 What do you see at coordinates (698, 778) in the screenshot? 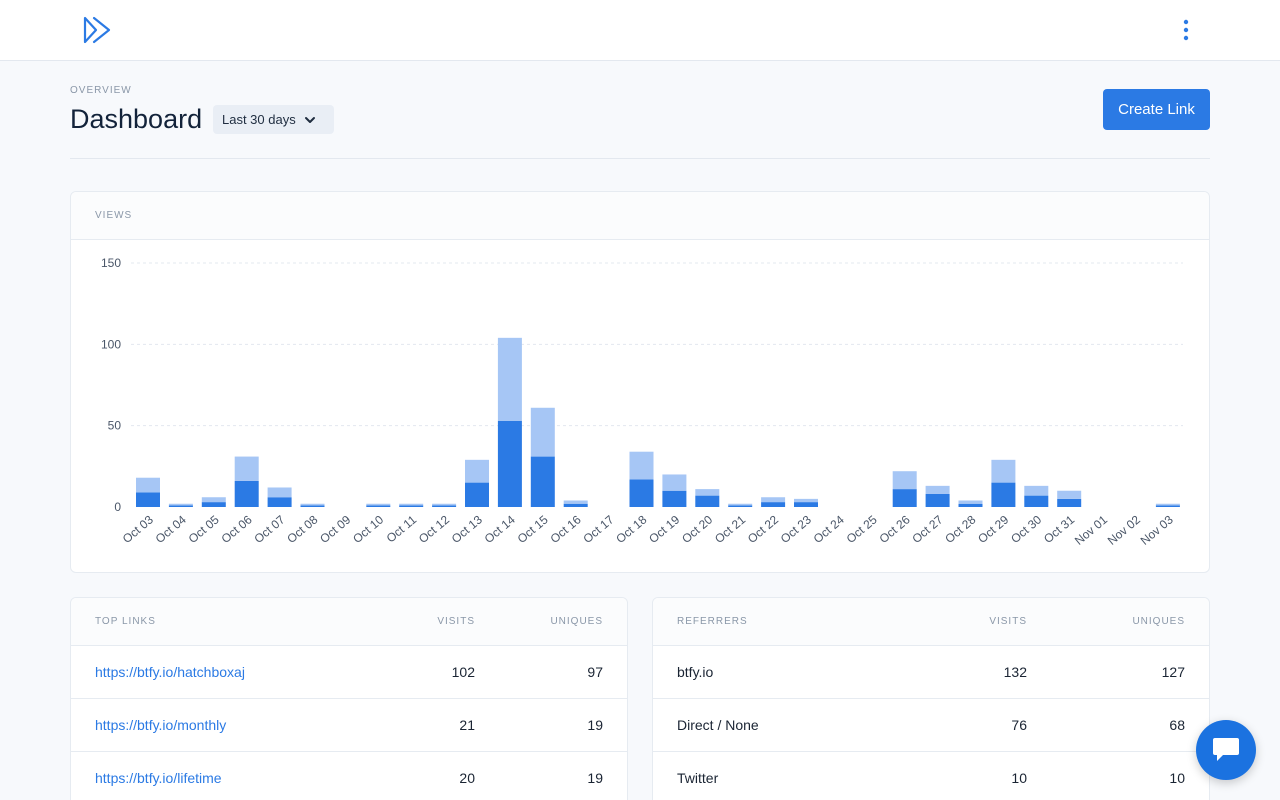
I see `referrer-name: Twitter` at bounding box center [698, 778].